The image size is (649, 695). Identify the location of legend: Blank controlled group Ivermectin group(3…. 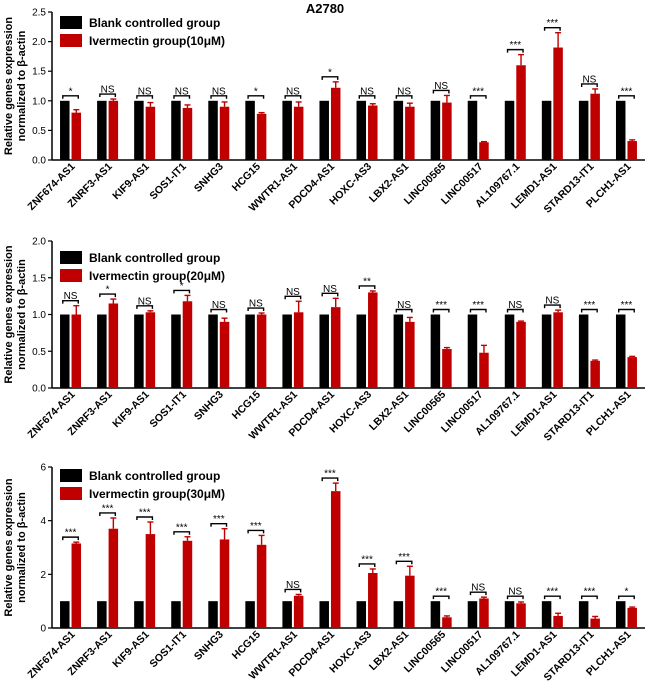
(142, 485).